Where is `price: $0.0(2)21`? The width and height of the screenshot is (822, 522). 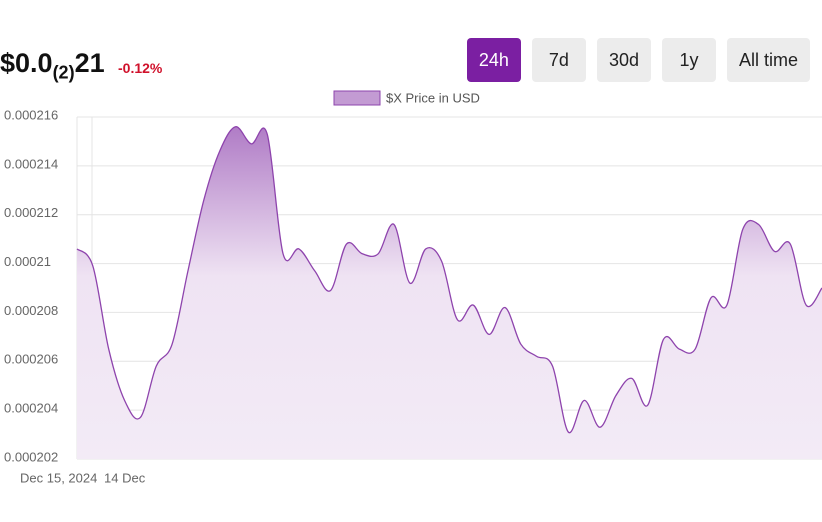 price: $0.0(2)21 is located at coordinates (52, 65).